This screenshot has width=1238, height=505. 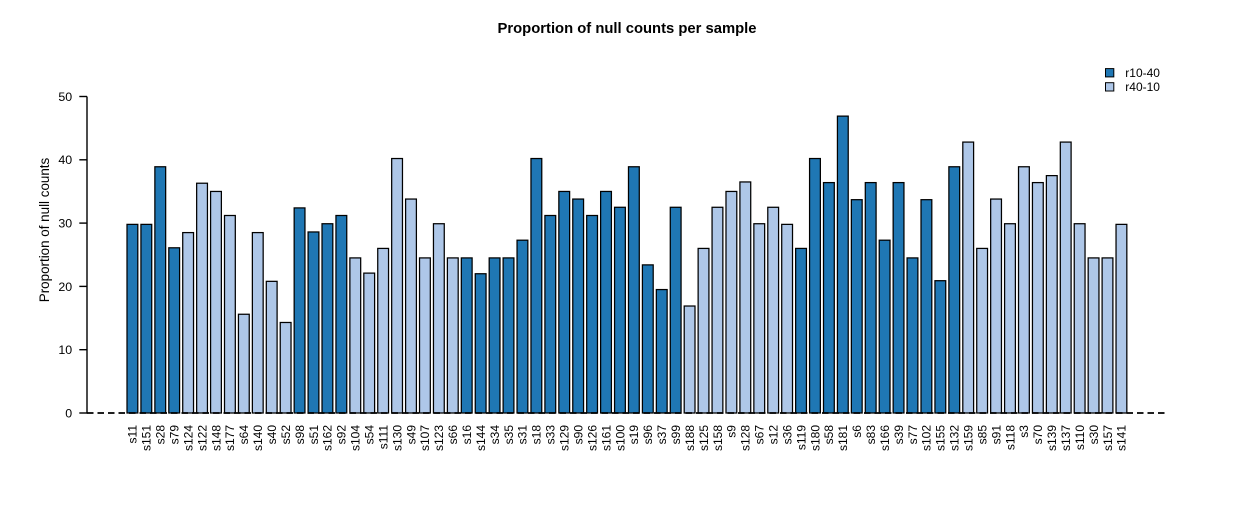 I want to click on svg-text: s6, so click(x=857, y=431).